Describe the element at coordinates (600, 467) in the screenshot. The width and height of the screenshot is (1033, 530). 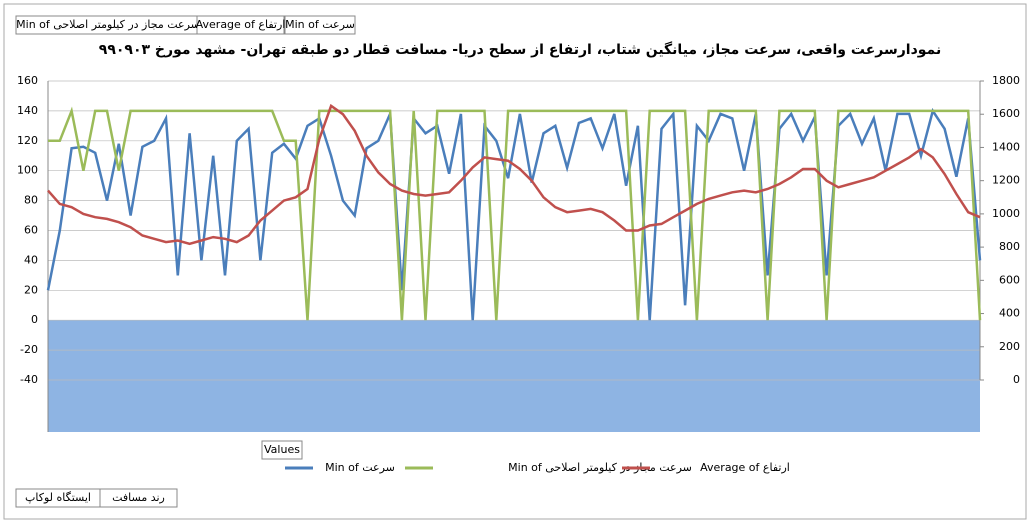
I see `legend-label: Min of سرعت مجاز در کیلومتر اصلاحی` at that location.